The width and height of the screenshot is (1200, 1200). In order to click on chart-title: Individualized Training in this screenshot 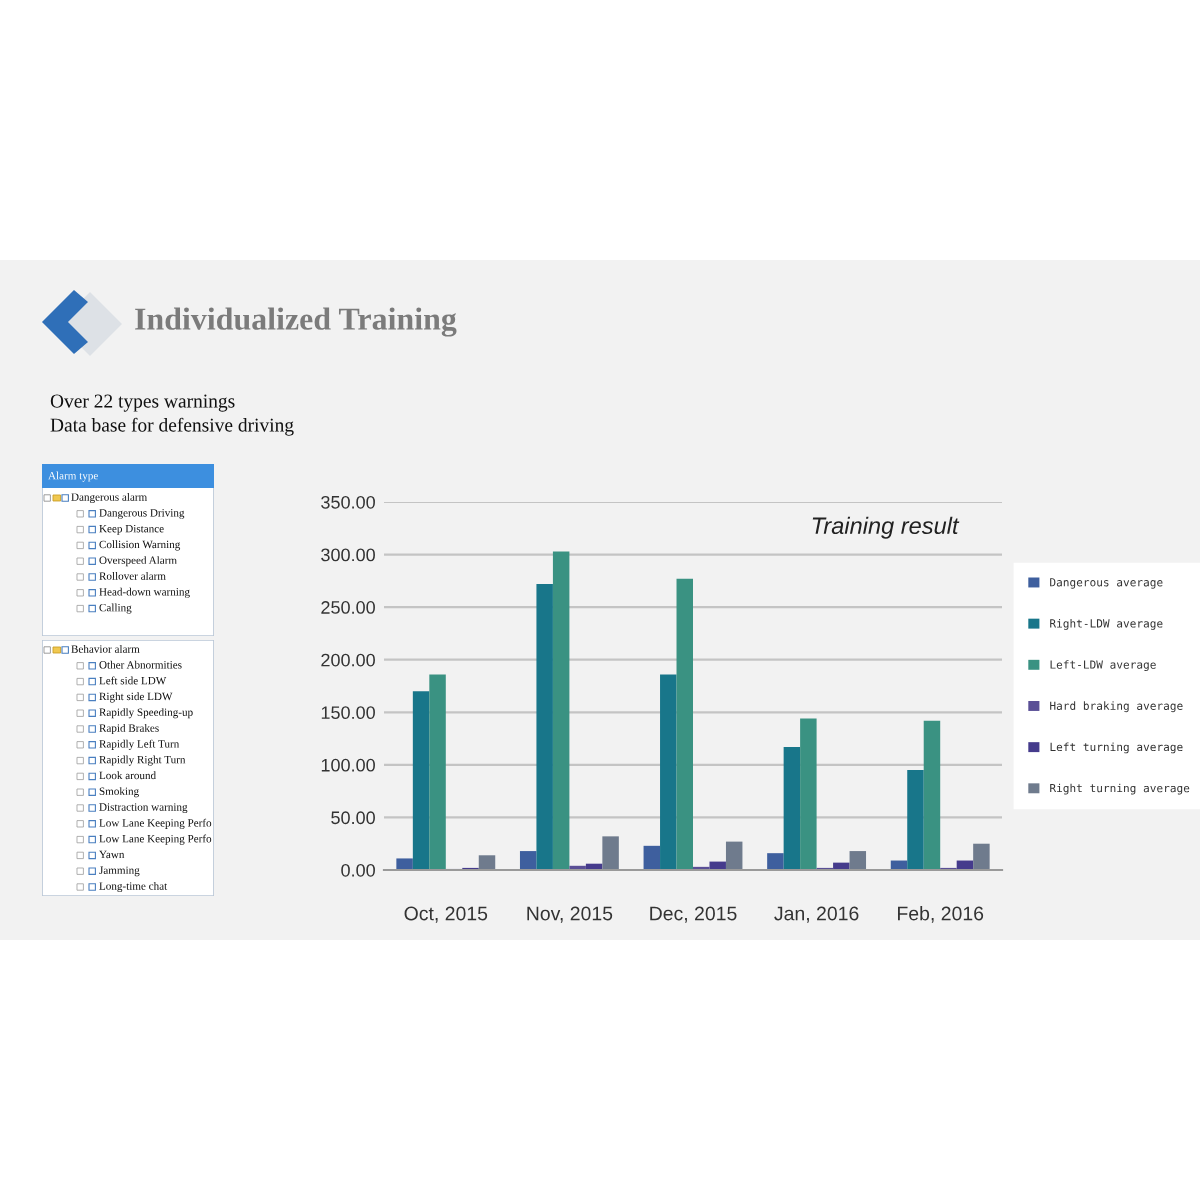, I will do `click(296, 322)`.